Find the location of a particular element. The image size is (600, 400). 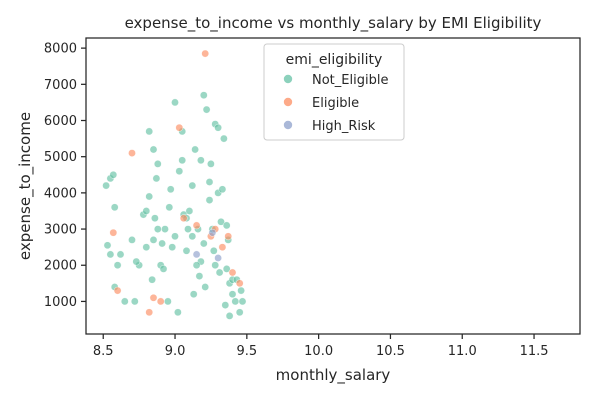

y-tick-label: 8000 is located at coordinates (60, 49).